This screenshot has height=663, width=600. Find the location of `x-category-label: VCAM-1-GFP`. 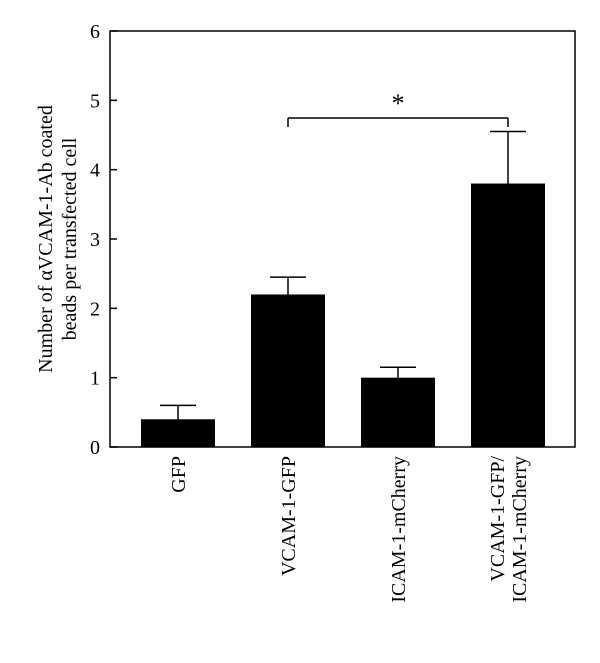

x-category-label: VCAM-1-GFP is located at coordinates (289, 516).